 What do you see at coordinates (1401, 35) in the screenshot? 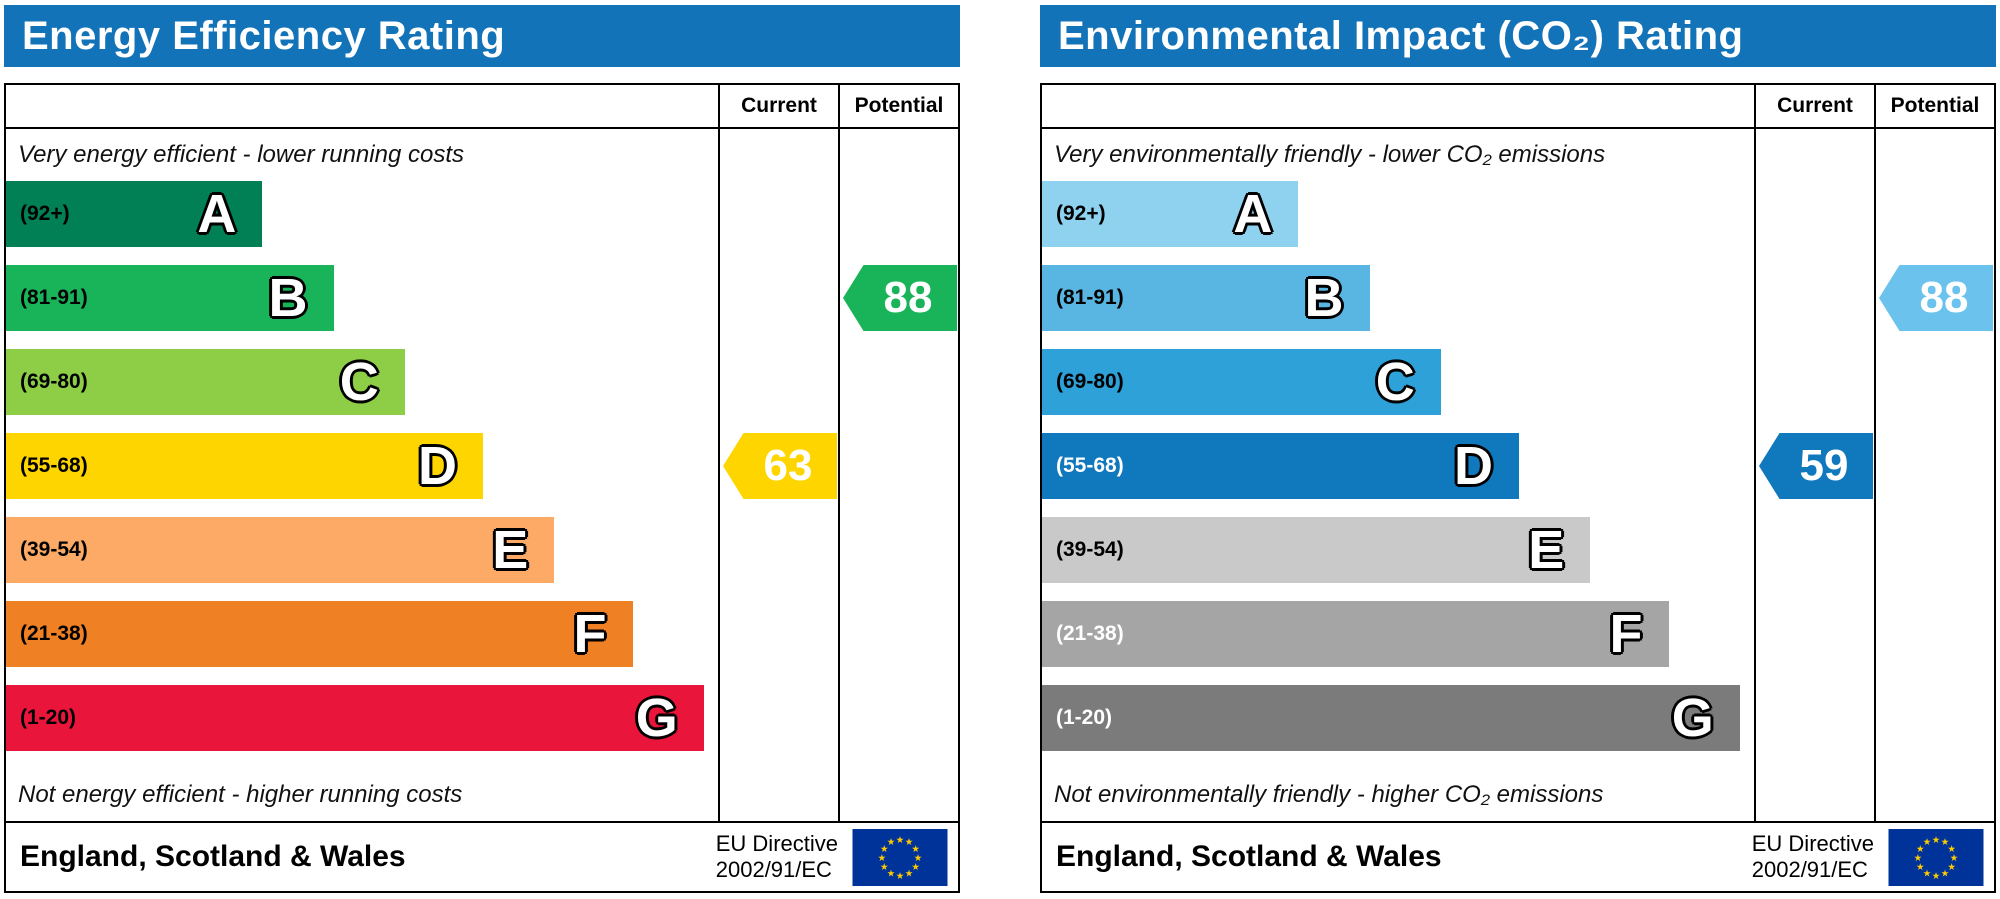
I see `panel-title: Environmental Impact (CO₂) Rating` at bounding box center [1401, 35].